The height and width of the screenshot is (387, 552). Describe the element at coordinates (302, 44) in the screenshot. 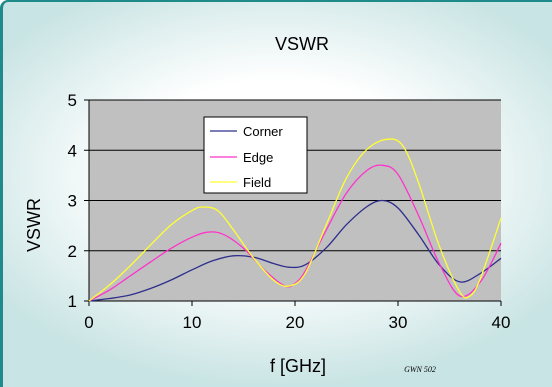

I see `chart-title: VSWR` at that location.